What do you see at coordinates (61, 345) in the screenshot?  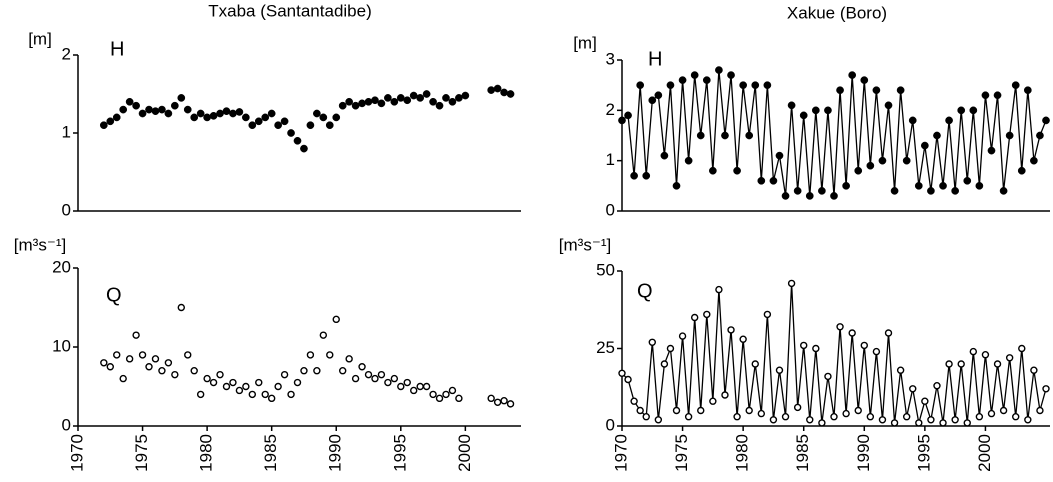 I see `y-tick-label: 10` at bounding box center [61, 345].